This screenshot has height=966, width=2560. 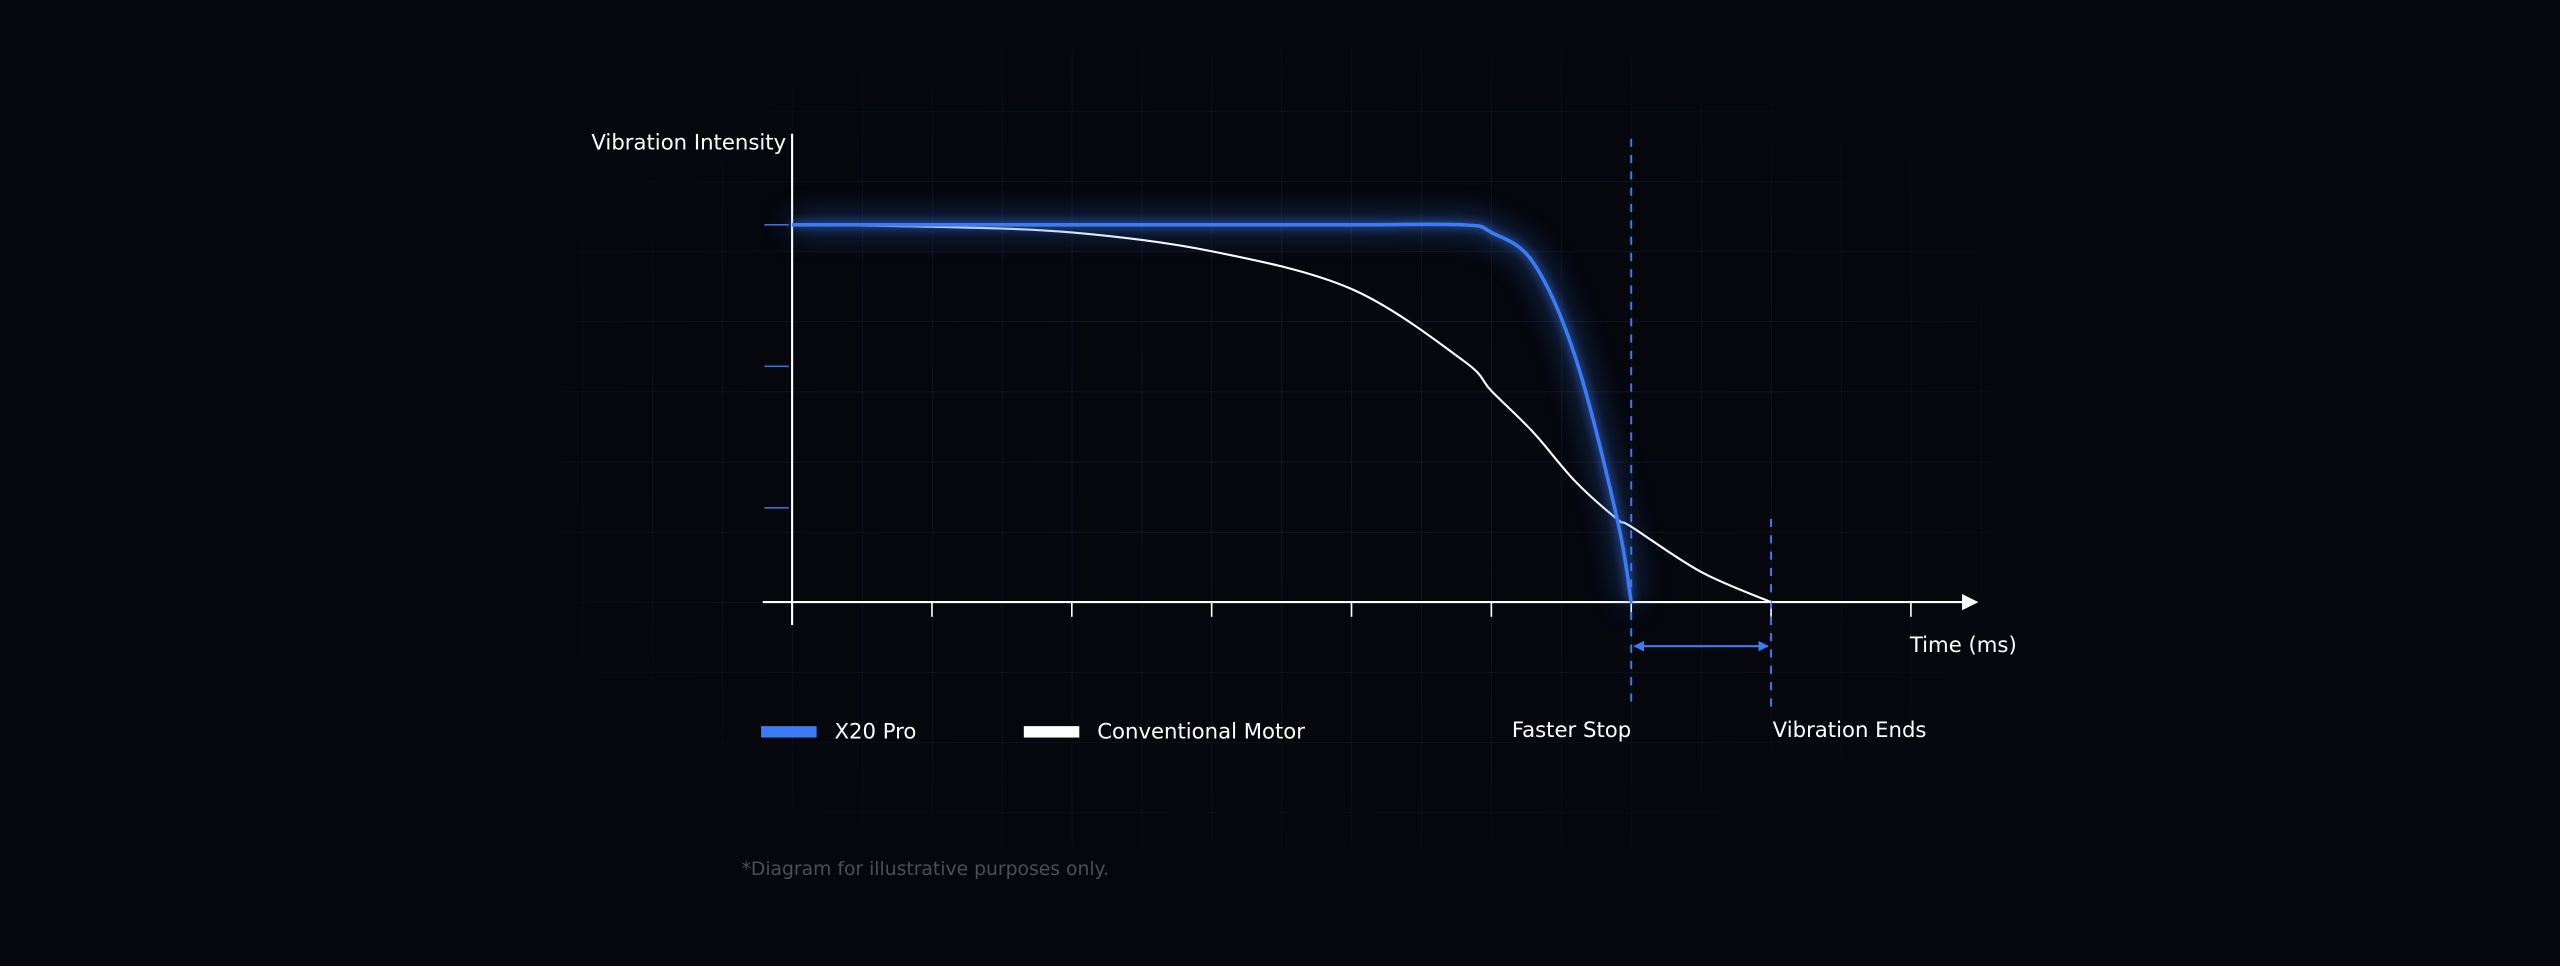 I want to click on annotation-label: Vibration Ends, so click(x=1850, y=730).